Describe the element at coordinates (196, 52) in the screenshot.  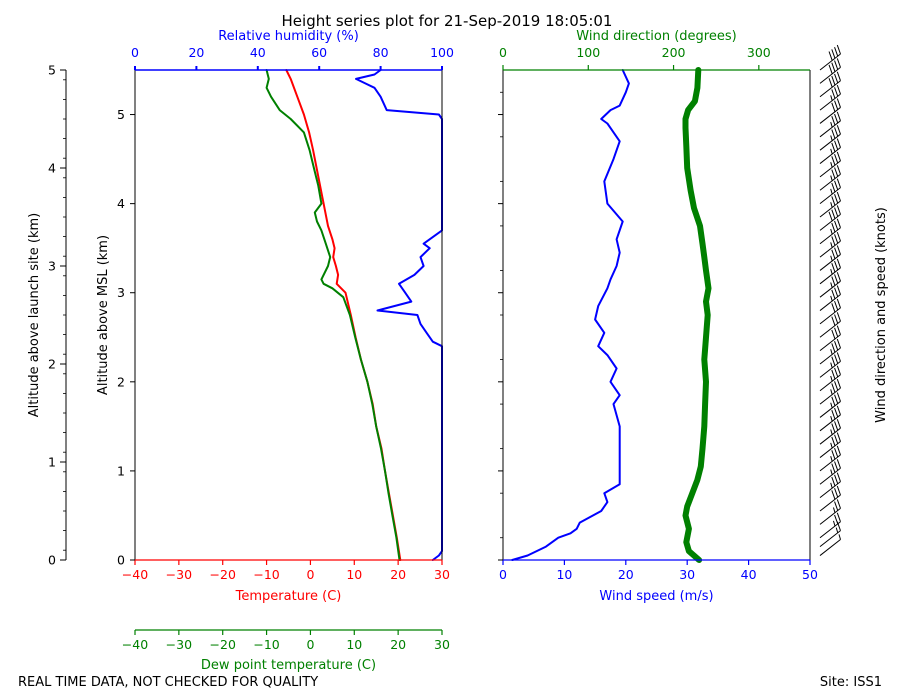
I see `humidity-axis-tick-label: 20` at that location.